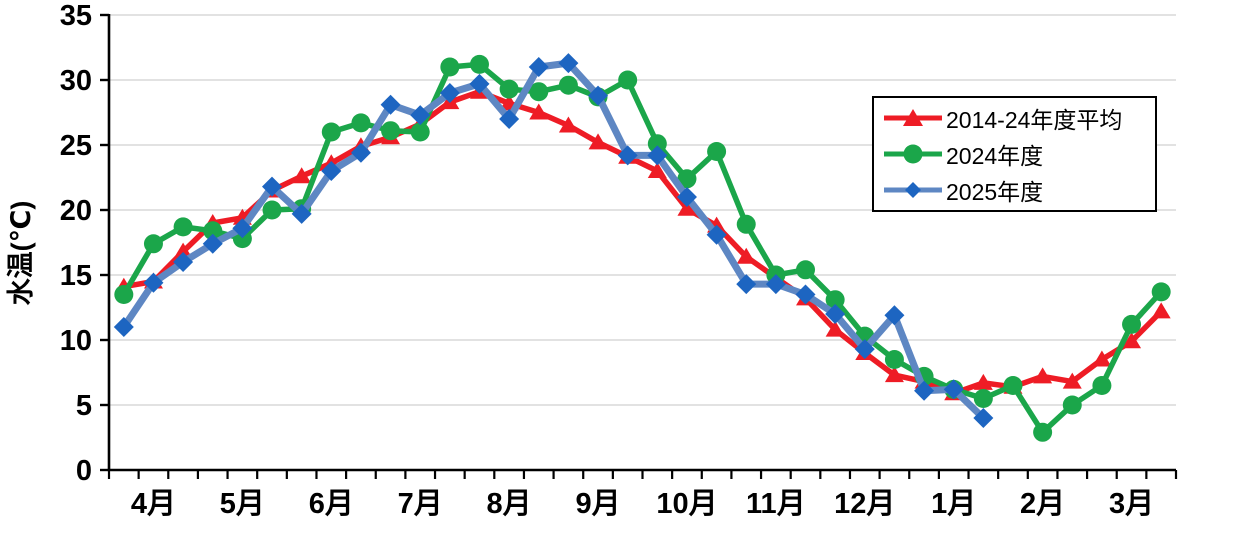  Describe the element at coordinates (995, 192) in the screenshot. I see `legend-label-2025: 2025年度` at that location.